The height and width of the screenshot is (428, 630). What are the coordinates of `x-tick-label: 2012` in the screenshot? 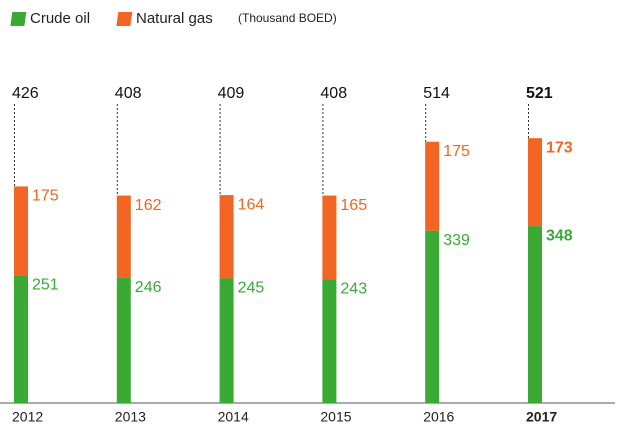 It's located at (27, 417).